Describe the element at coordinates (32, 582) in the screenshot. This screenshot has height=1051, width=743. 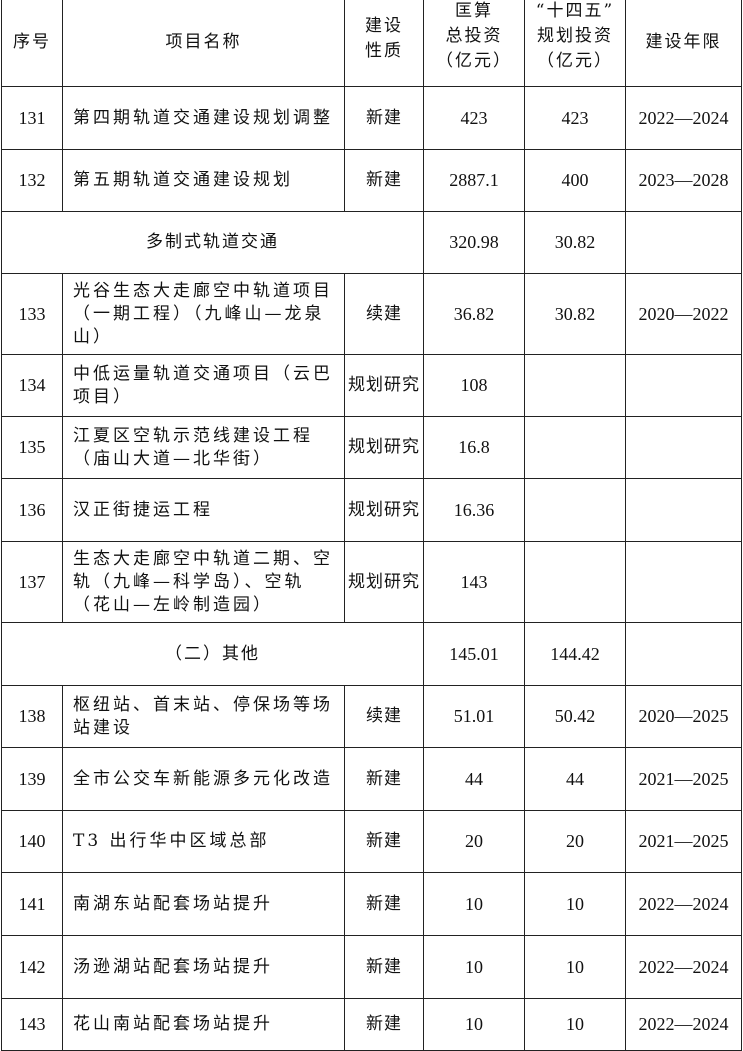
I see `row-no: 137` at that location.